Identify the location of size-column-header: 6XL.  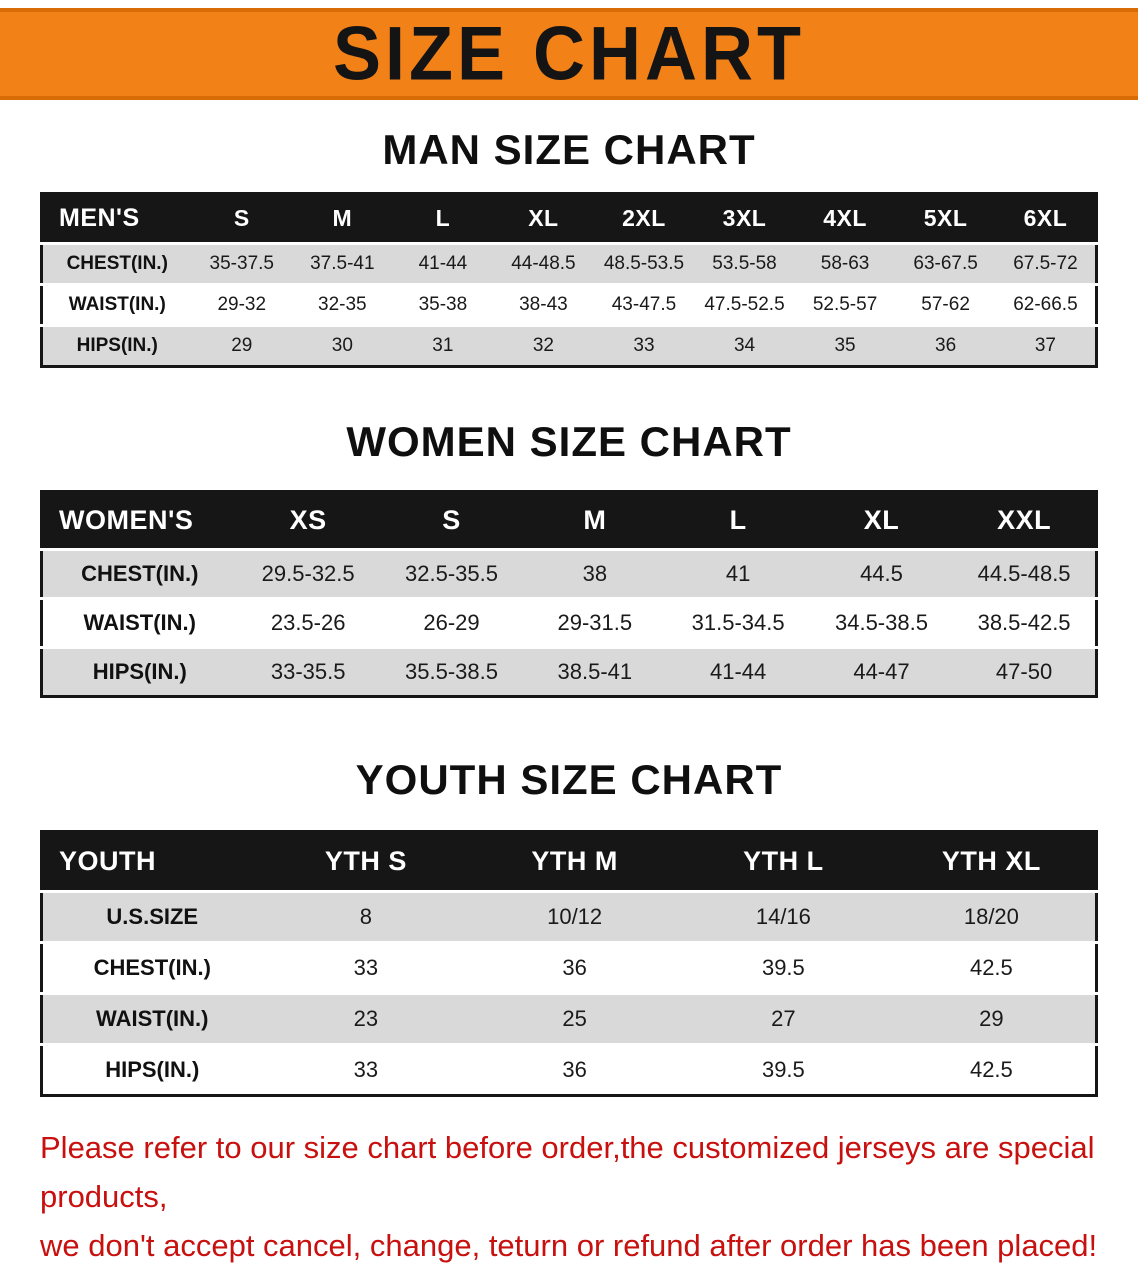
(1046, 218).